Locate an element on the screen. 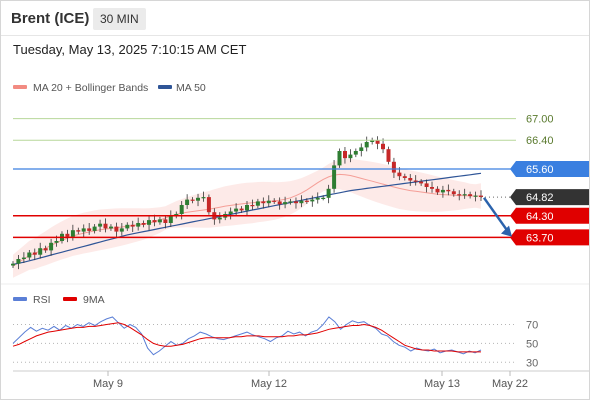 This screenshot has height=400, width=590. rsi-tick-label: 30 is located at coordinates (532, 363).